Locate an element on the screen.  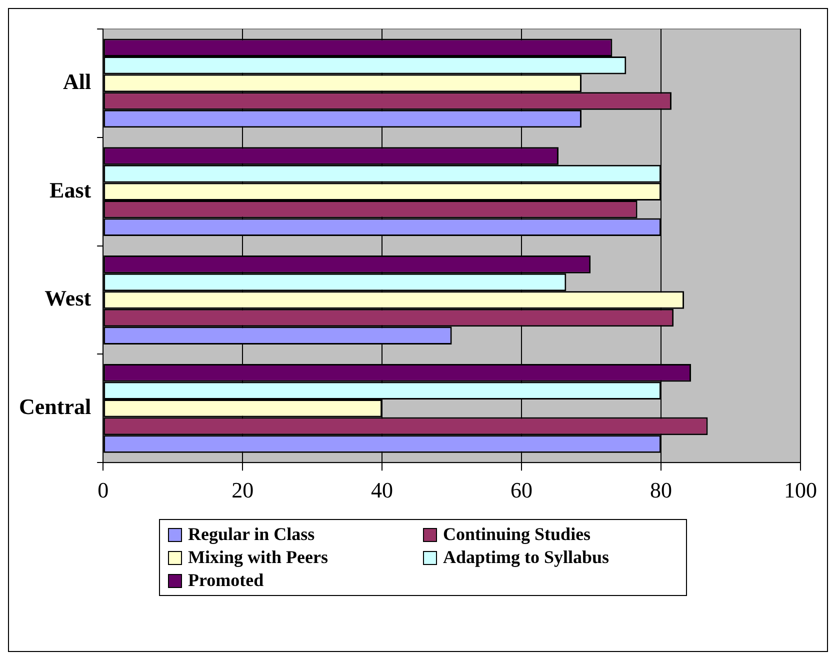
x-tick-label: 100 is located at coordinates (800, 490).